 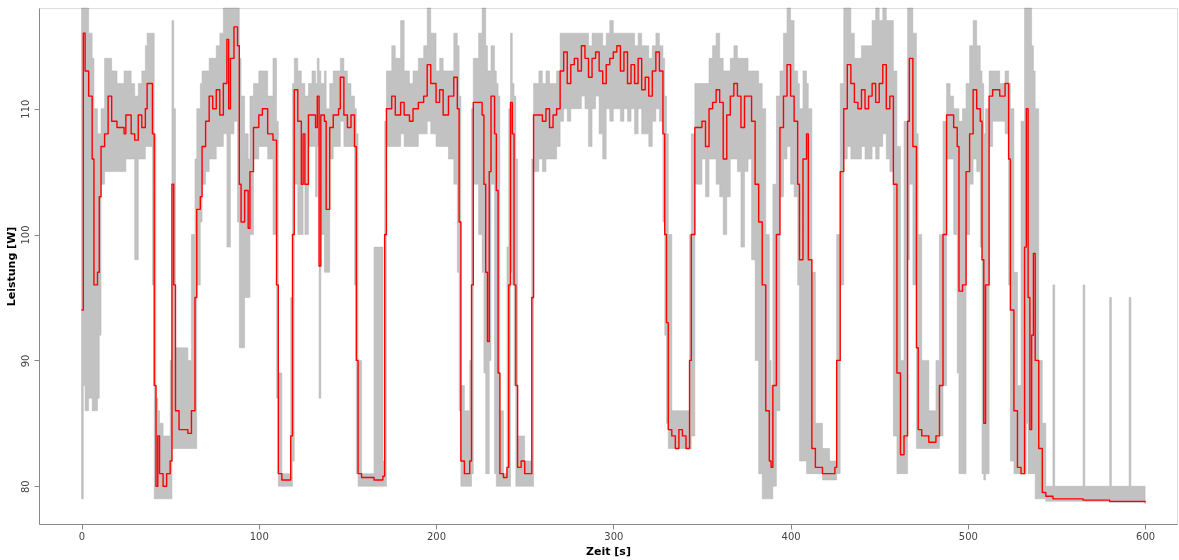 What do you see at coordinates (791, 536) in the screenshot?
I see `x-tick-label: 400` at bounding box center [791, 536].